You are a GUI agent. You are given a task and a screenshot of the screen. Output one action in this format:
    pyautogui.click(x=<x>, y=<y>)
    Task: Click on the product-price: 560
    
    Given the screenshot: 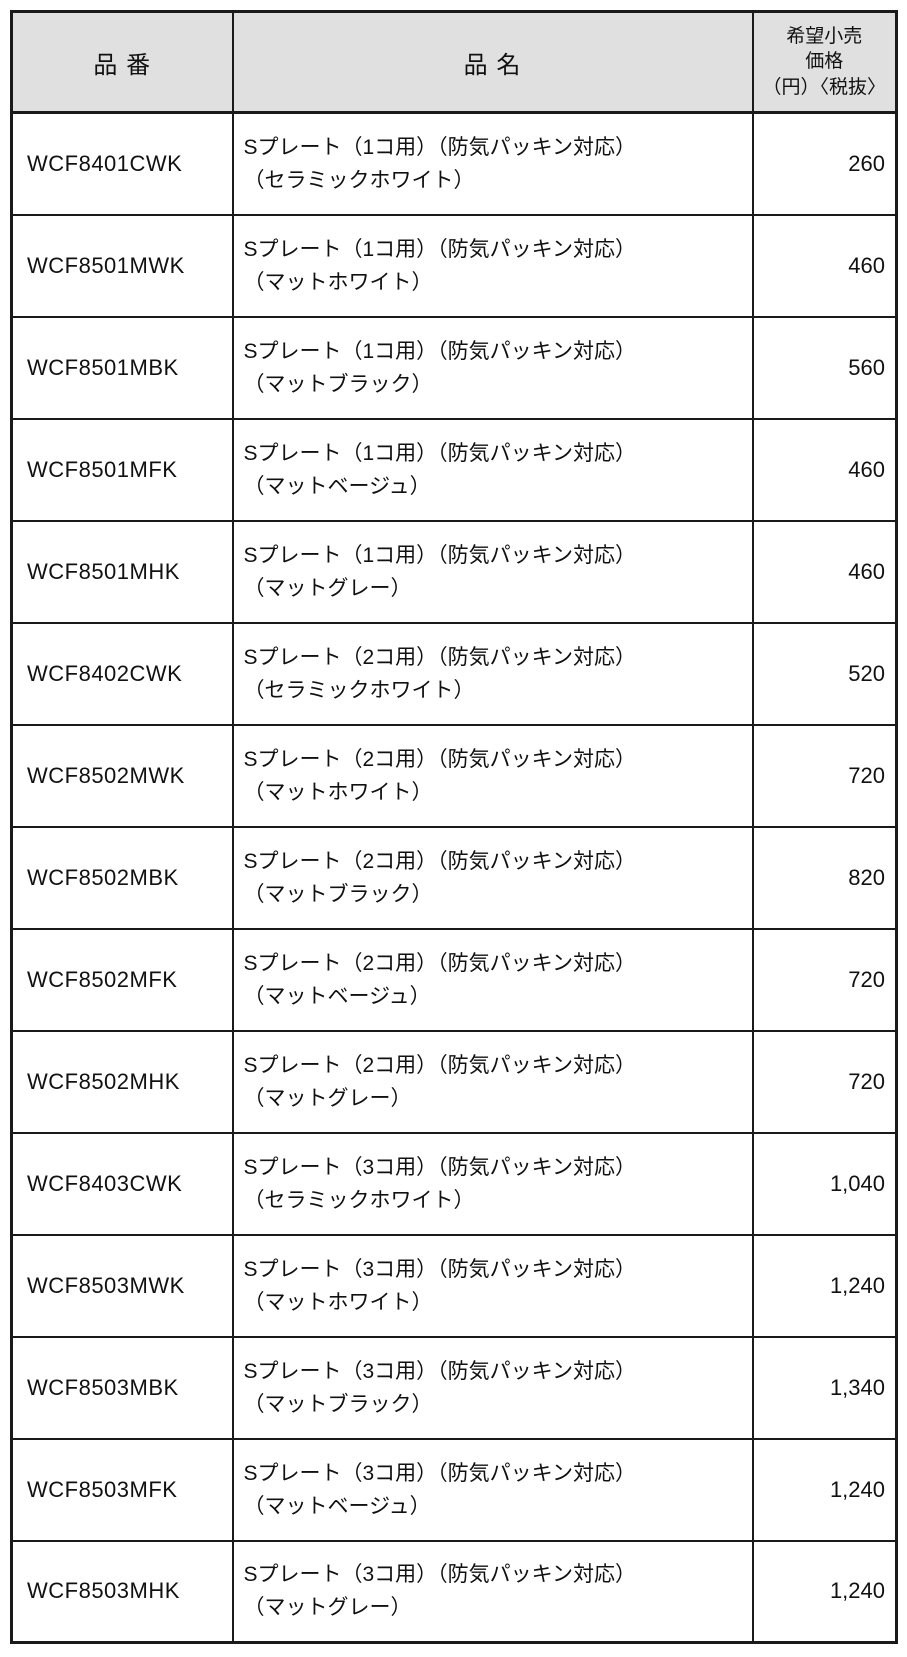 What is the action you would take?
    pyautogui.click(x=824, y=367)
    